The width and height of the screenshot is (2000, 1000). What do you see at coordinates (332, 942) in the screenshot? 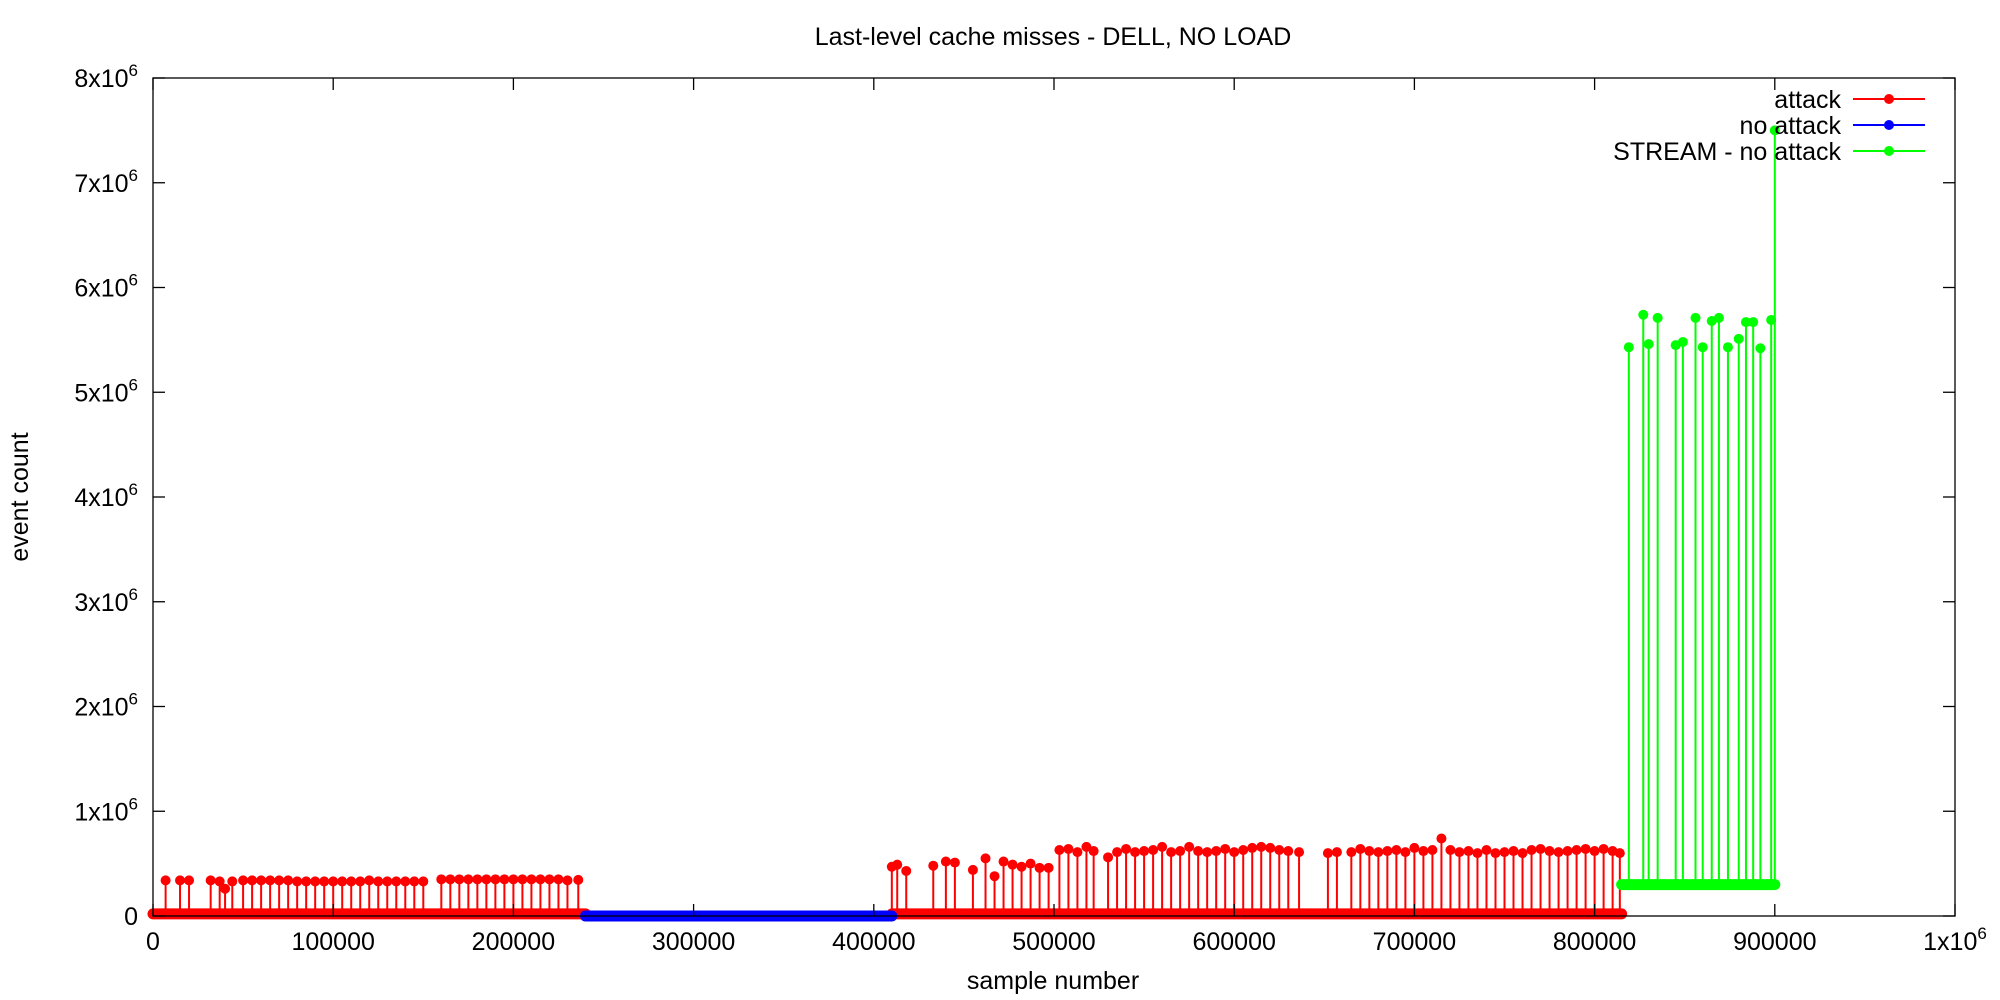
I see `x-tick-label: 100000` at bounding box center [332, 942].